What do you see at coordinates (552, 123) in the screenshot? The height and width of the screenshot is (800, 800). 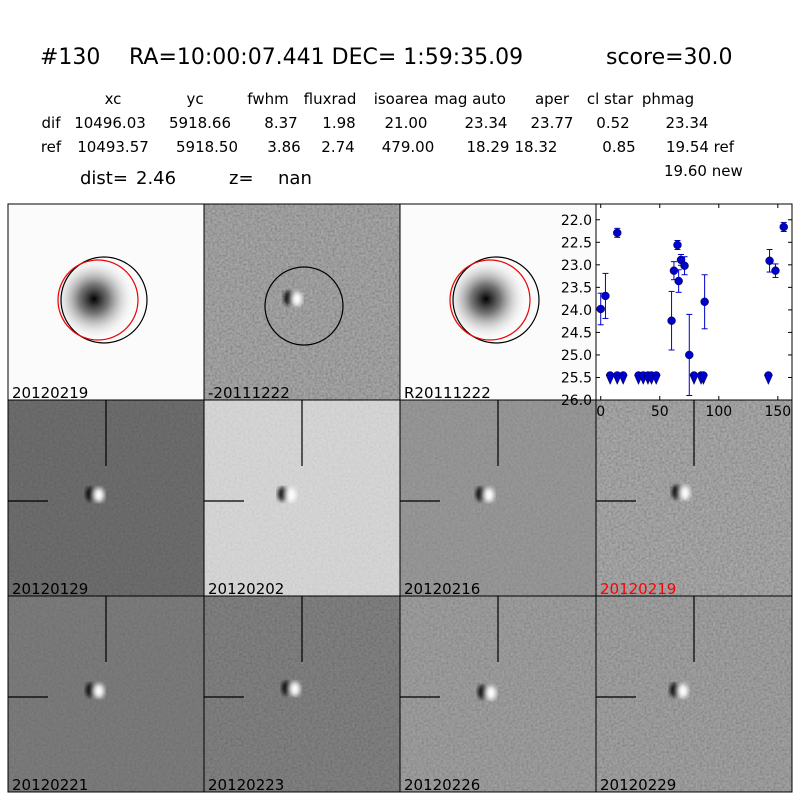 I see `cell: 23.77` at bounding box center [552, 123].